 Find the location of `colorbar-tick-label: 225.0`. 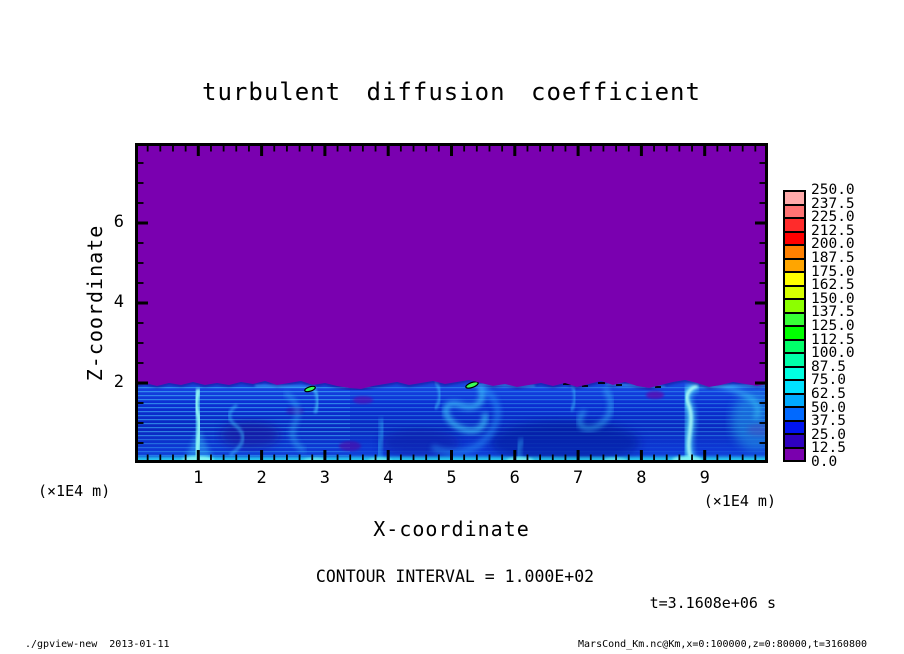

colorbar-tick-label: 225.0 is located at coordinates (833, 217).